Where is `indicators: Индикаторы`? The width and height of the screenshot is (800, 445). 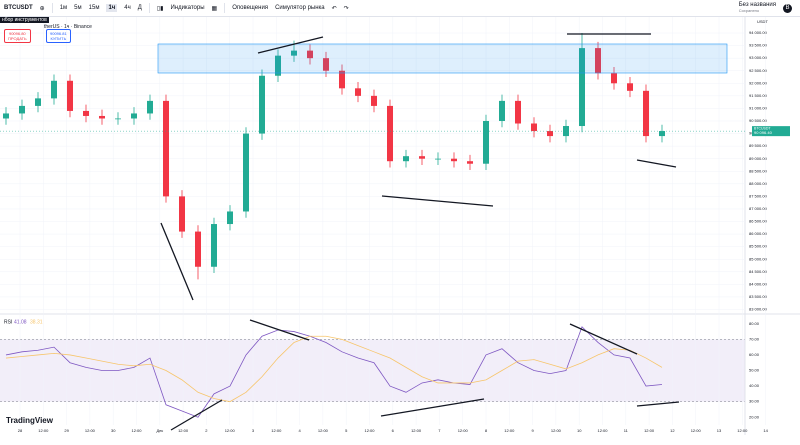 indicators: Индикаторы is located at coordinates (187, 8).